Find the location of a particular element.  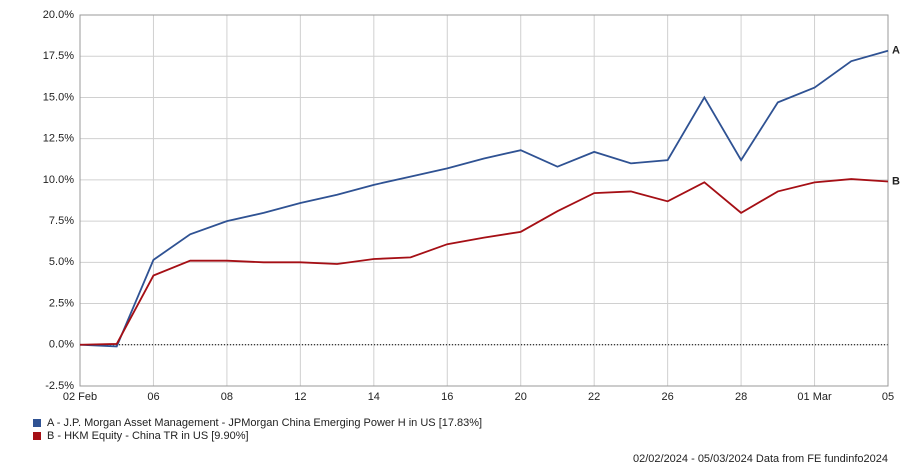

x-tick-label: 28 is located at coordinates (741, 397).